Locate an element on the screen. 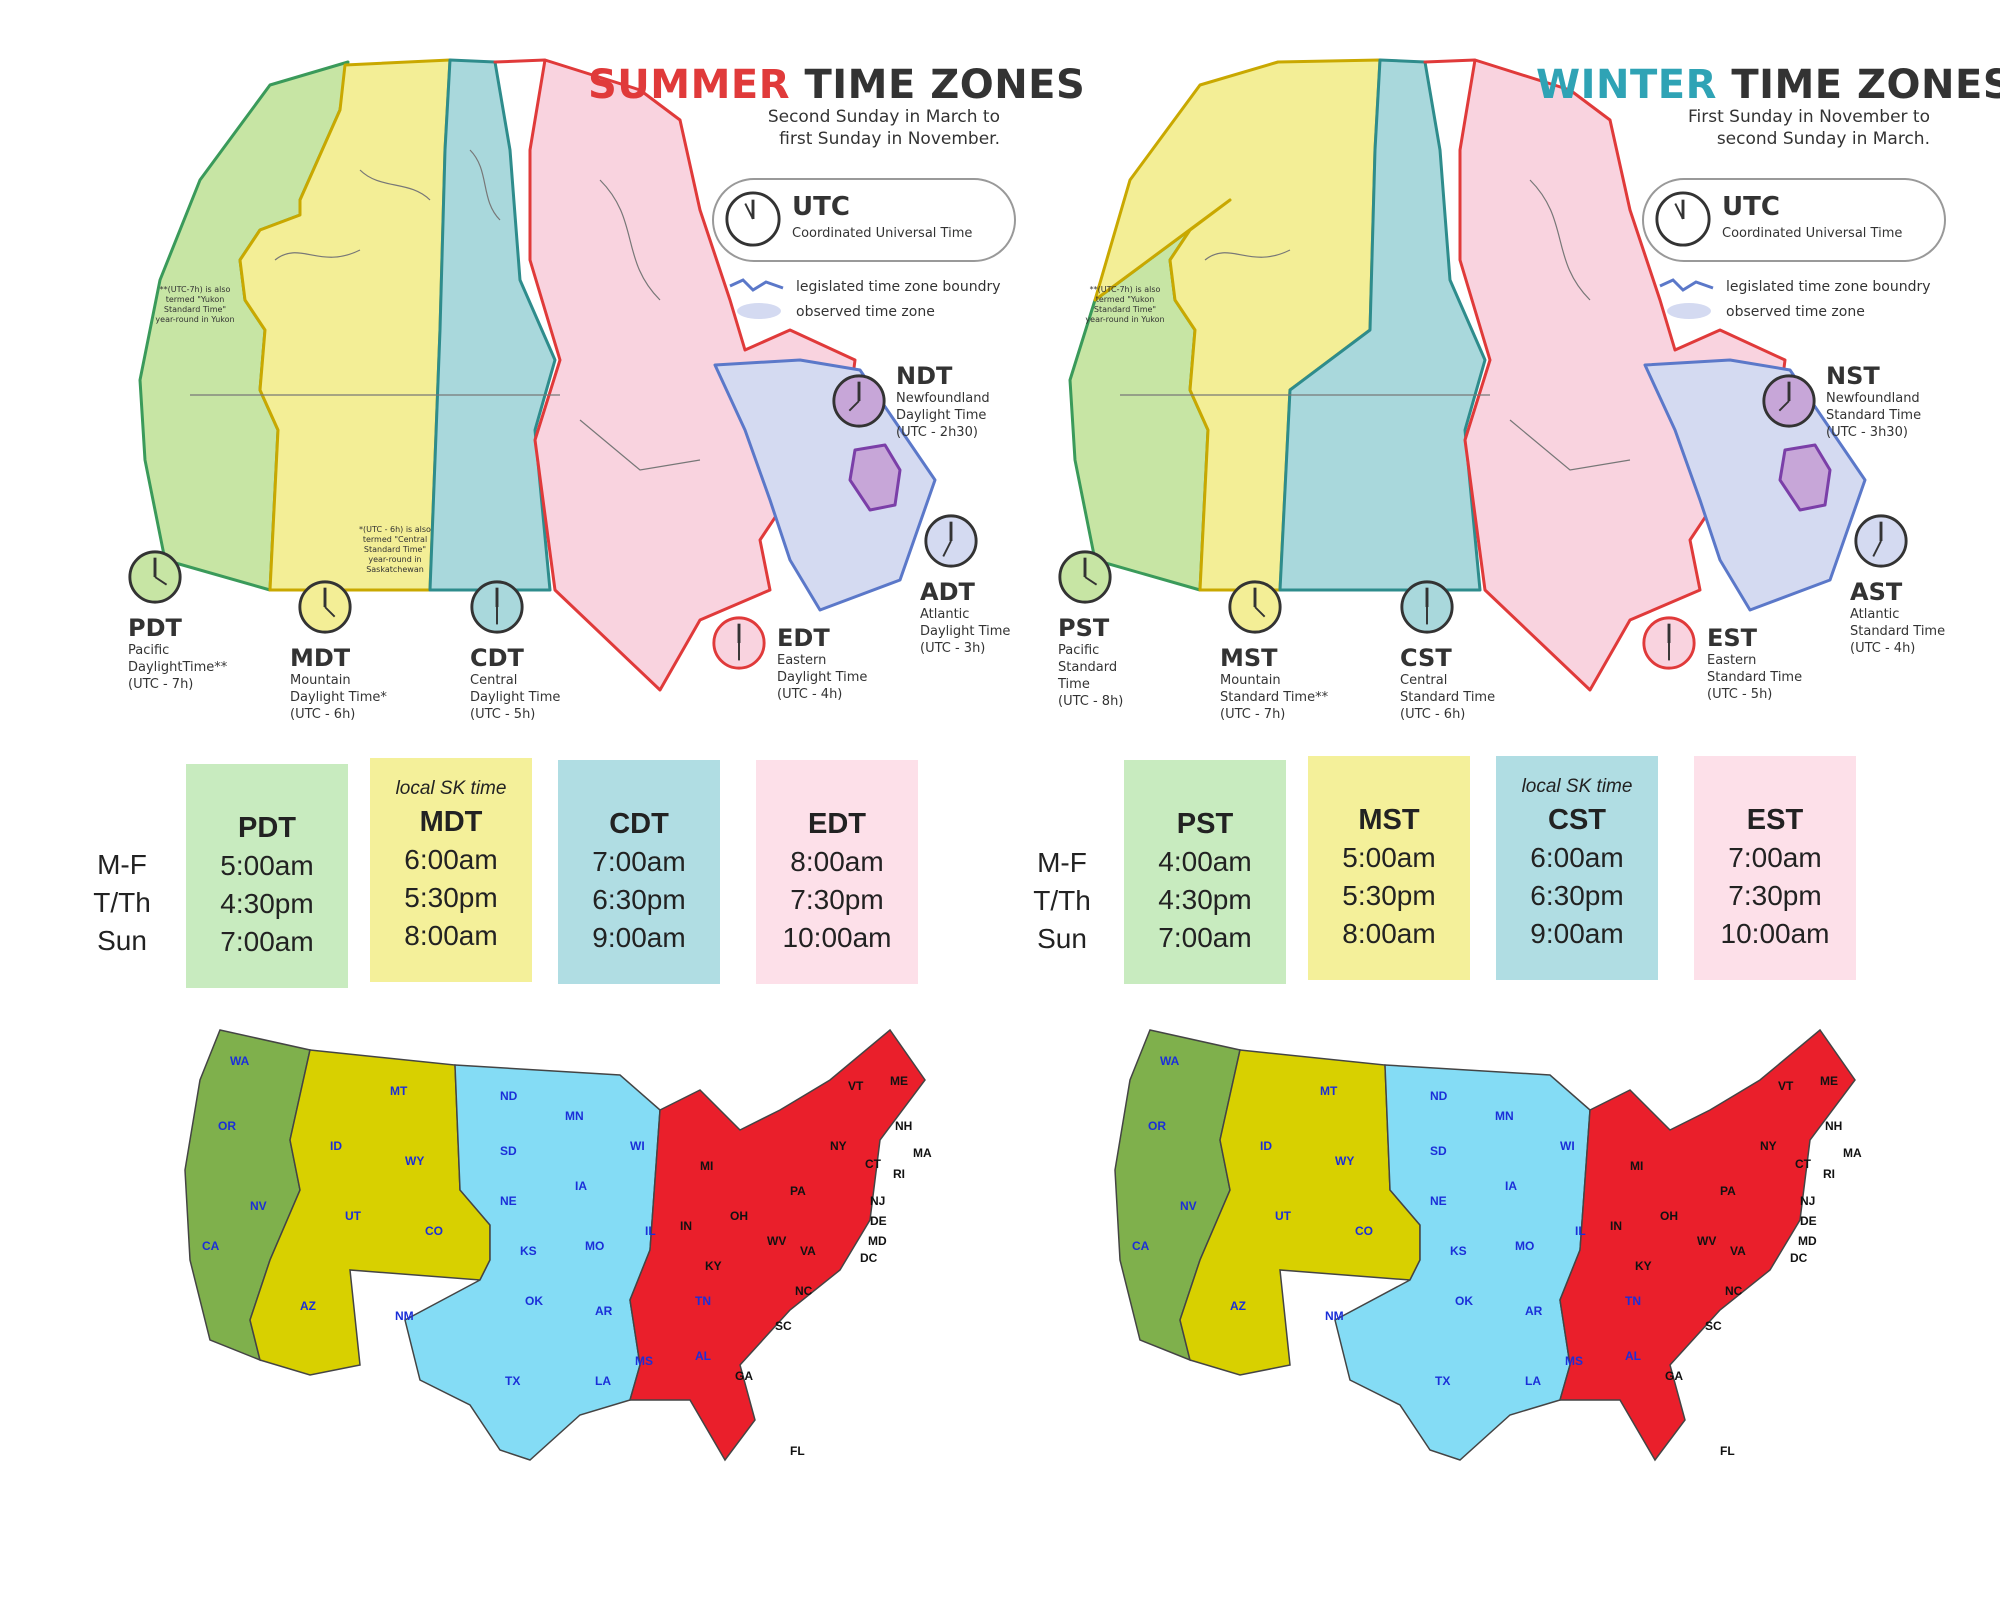 The width and height of the screenshot is (2000, 1600). state-nc: NC is located at coordinates (1734, 1291).